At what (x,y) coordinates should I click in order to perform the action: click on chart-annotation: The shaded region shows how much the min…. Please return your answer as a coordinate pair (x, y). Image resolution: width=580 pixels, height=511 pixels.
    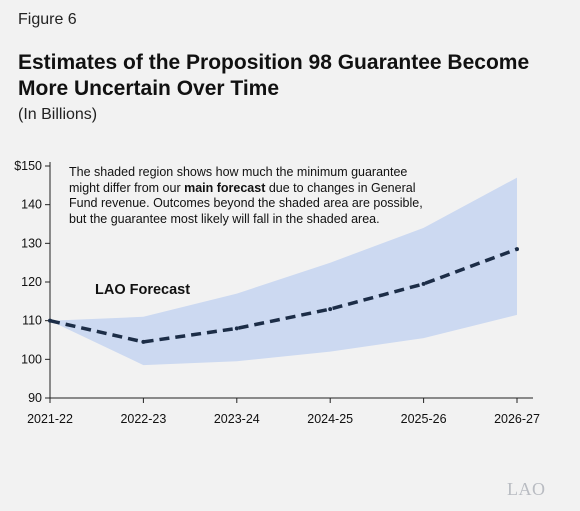
    Looking at the image, I should click on (249, 196).